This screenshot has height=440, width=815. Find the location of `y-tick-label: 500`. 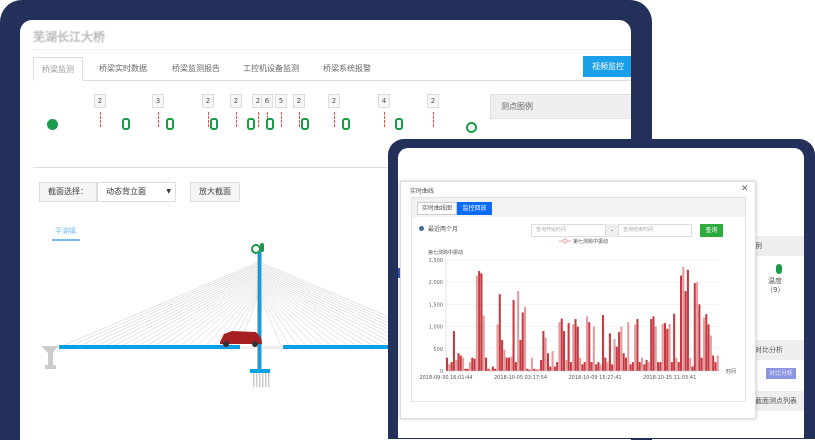

y-tick-label: 500 is located at coordinates (438, 350).